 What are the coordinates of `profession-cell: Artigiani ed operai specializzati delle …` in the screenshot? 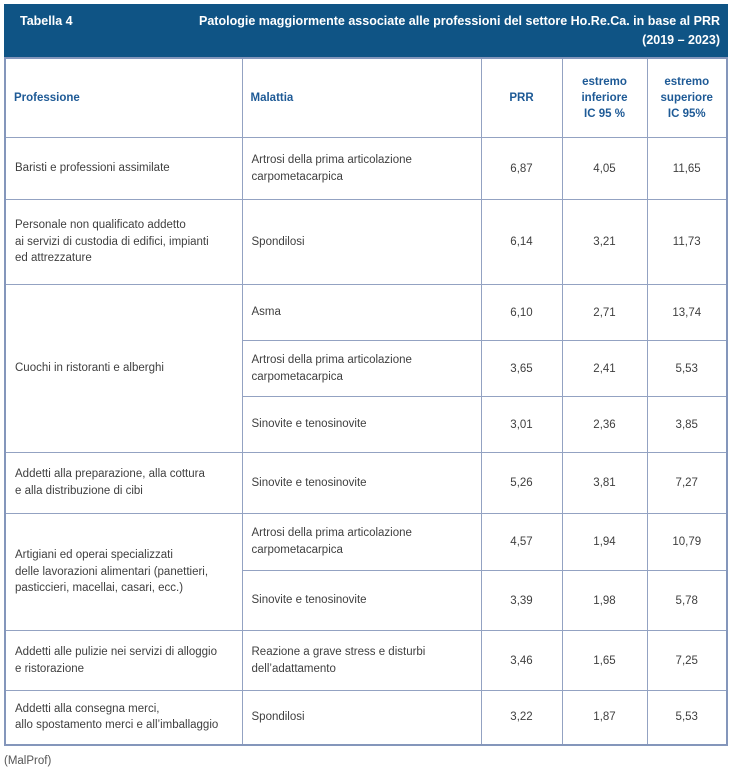 It's located at (123, 572).